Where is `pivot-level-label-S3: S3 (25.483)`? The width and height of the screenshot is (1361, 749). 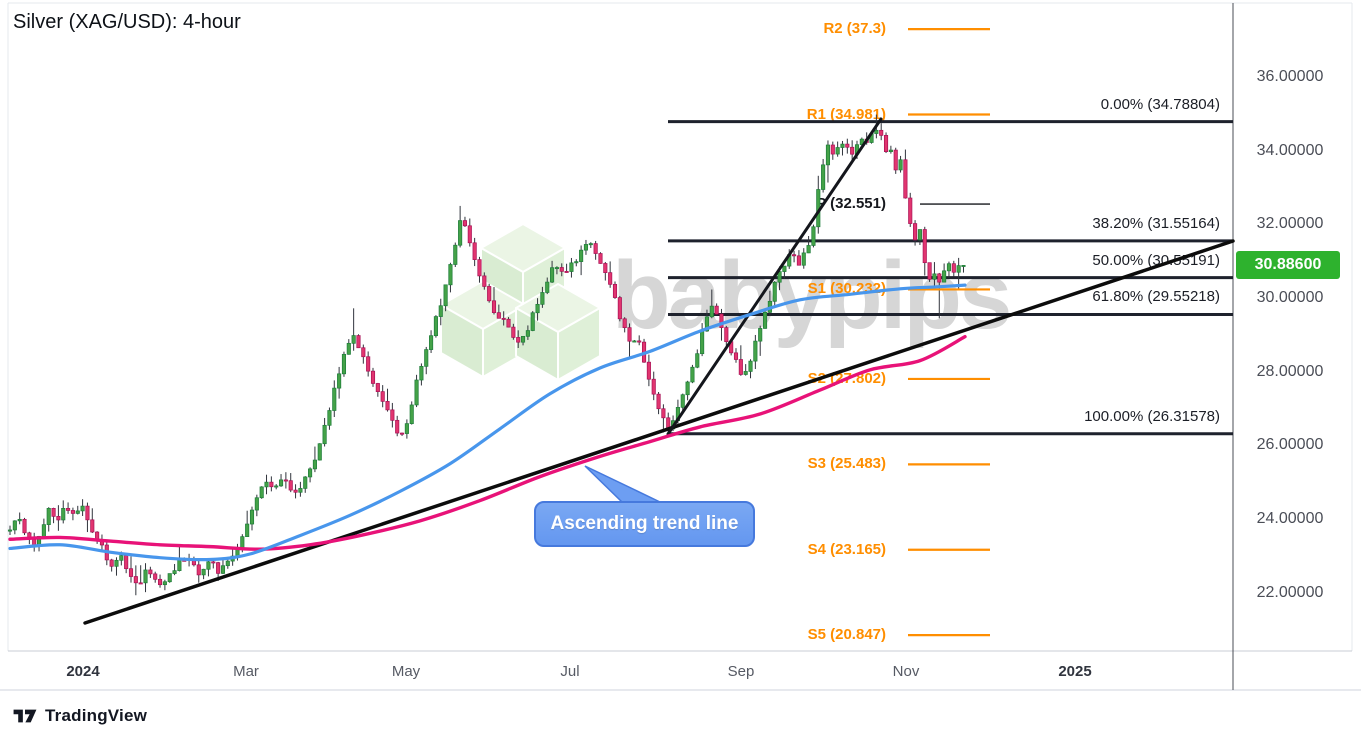
pivot-level-label-S3: S3 (25.483) is located at coordinates (846, 464).